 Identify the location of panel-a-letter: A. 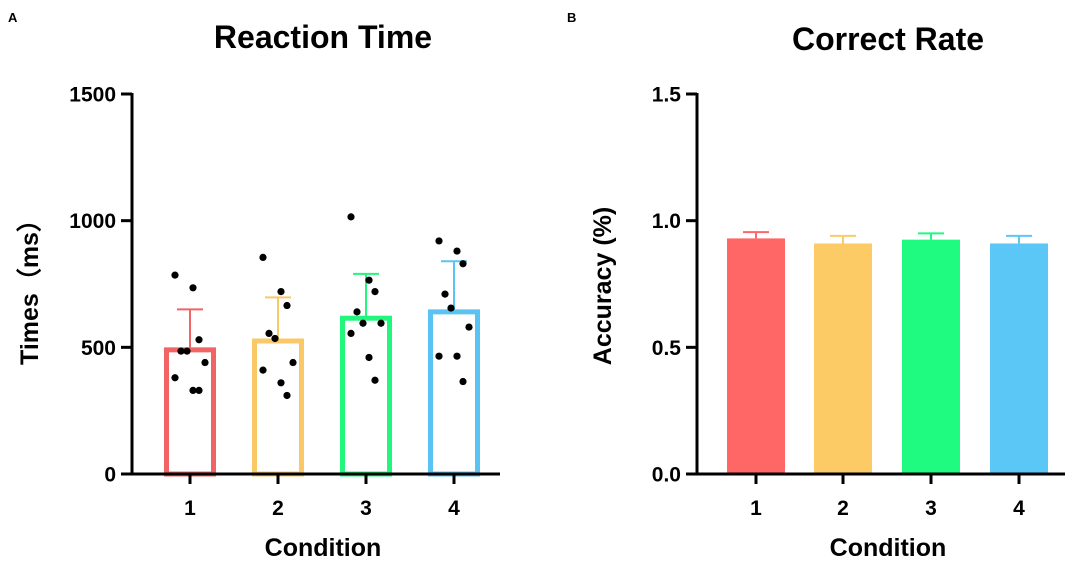
(13, 17).